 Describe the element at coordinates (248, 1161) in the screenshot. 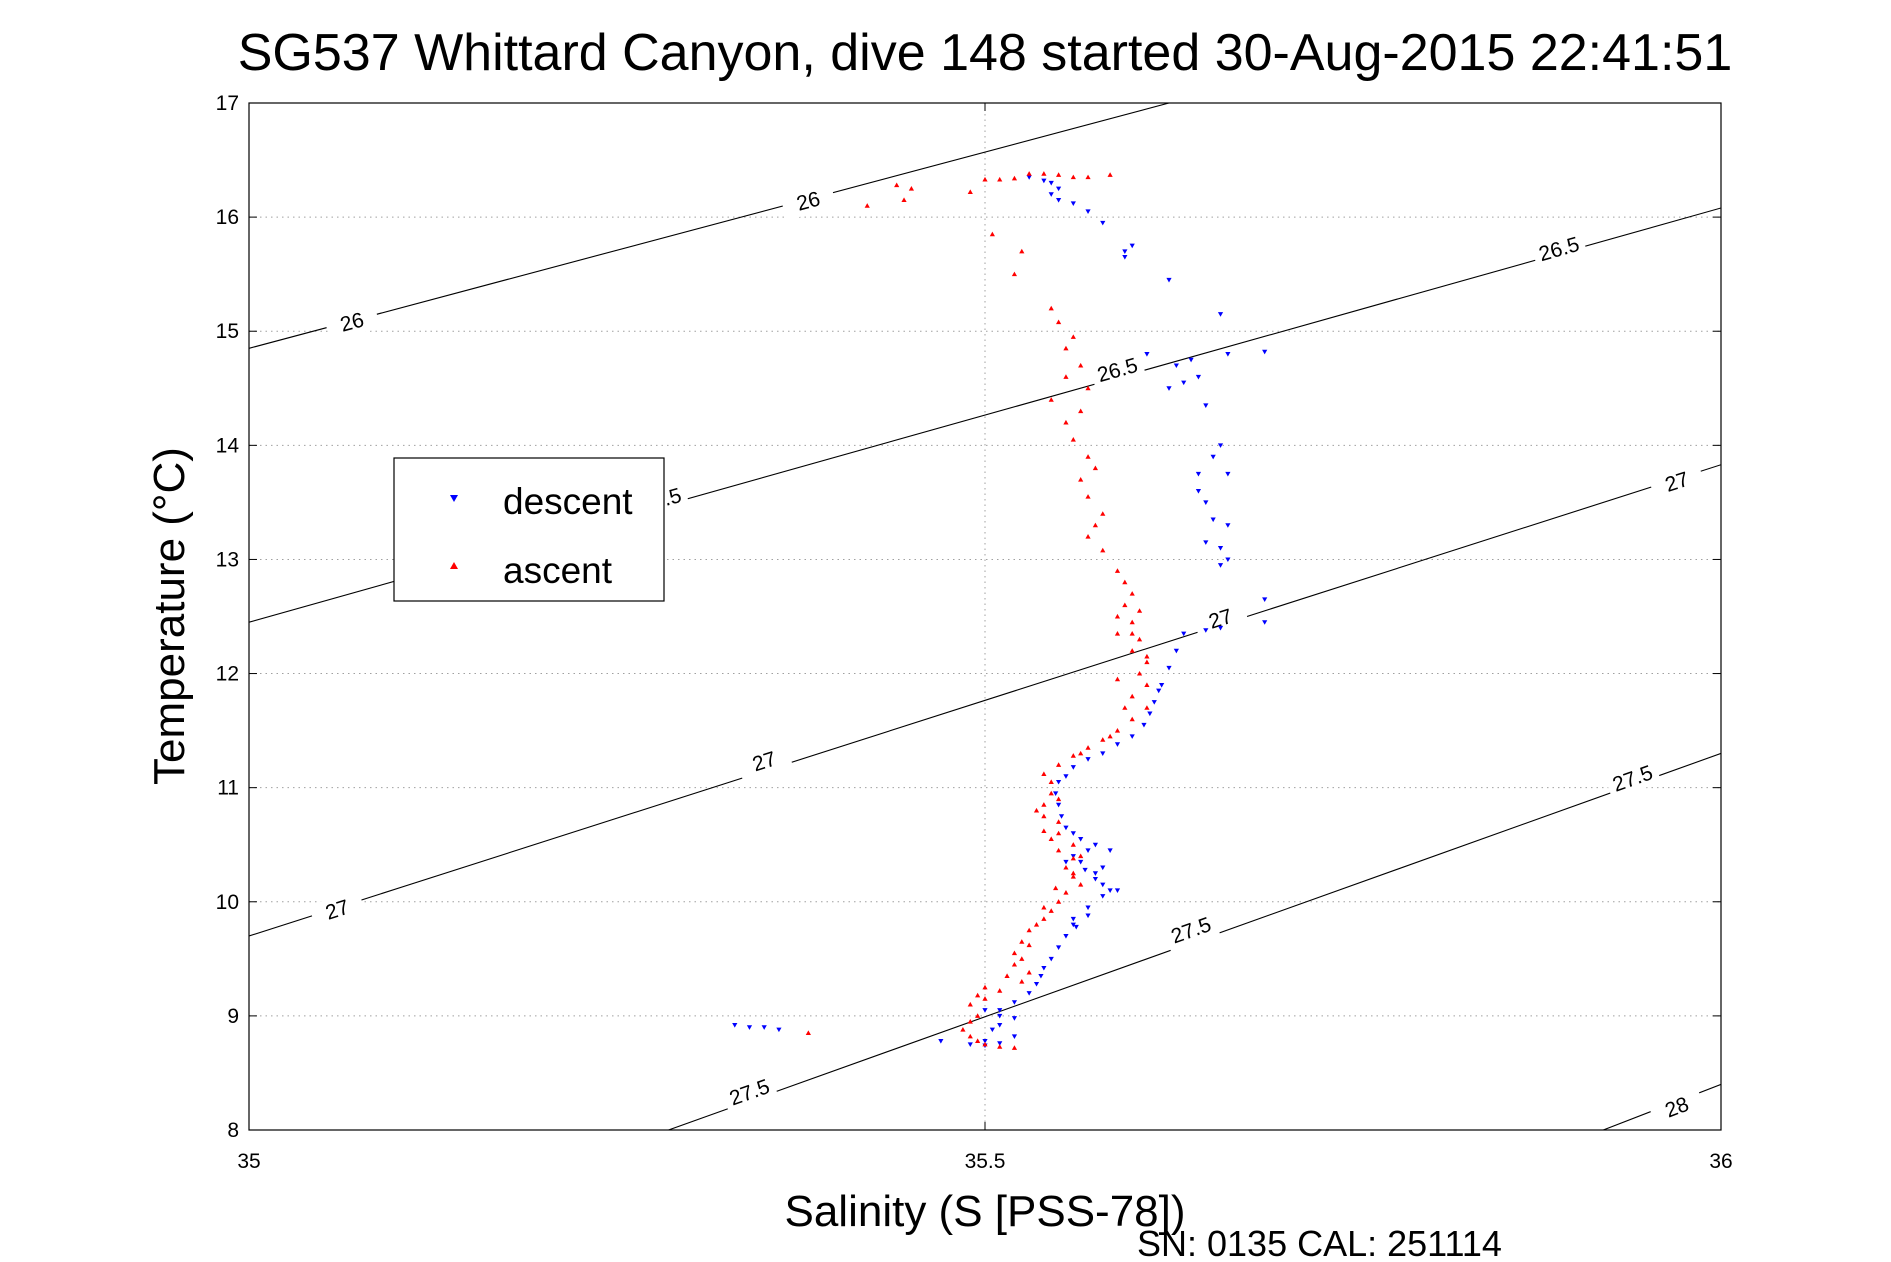

I see `x-tick-label: 35` at that location.